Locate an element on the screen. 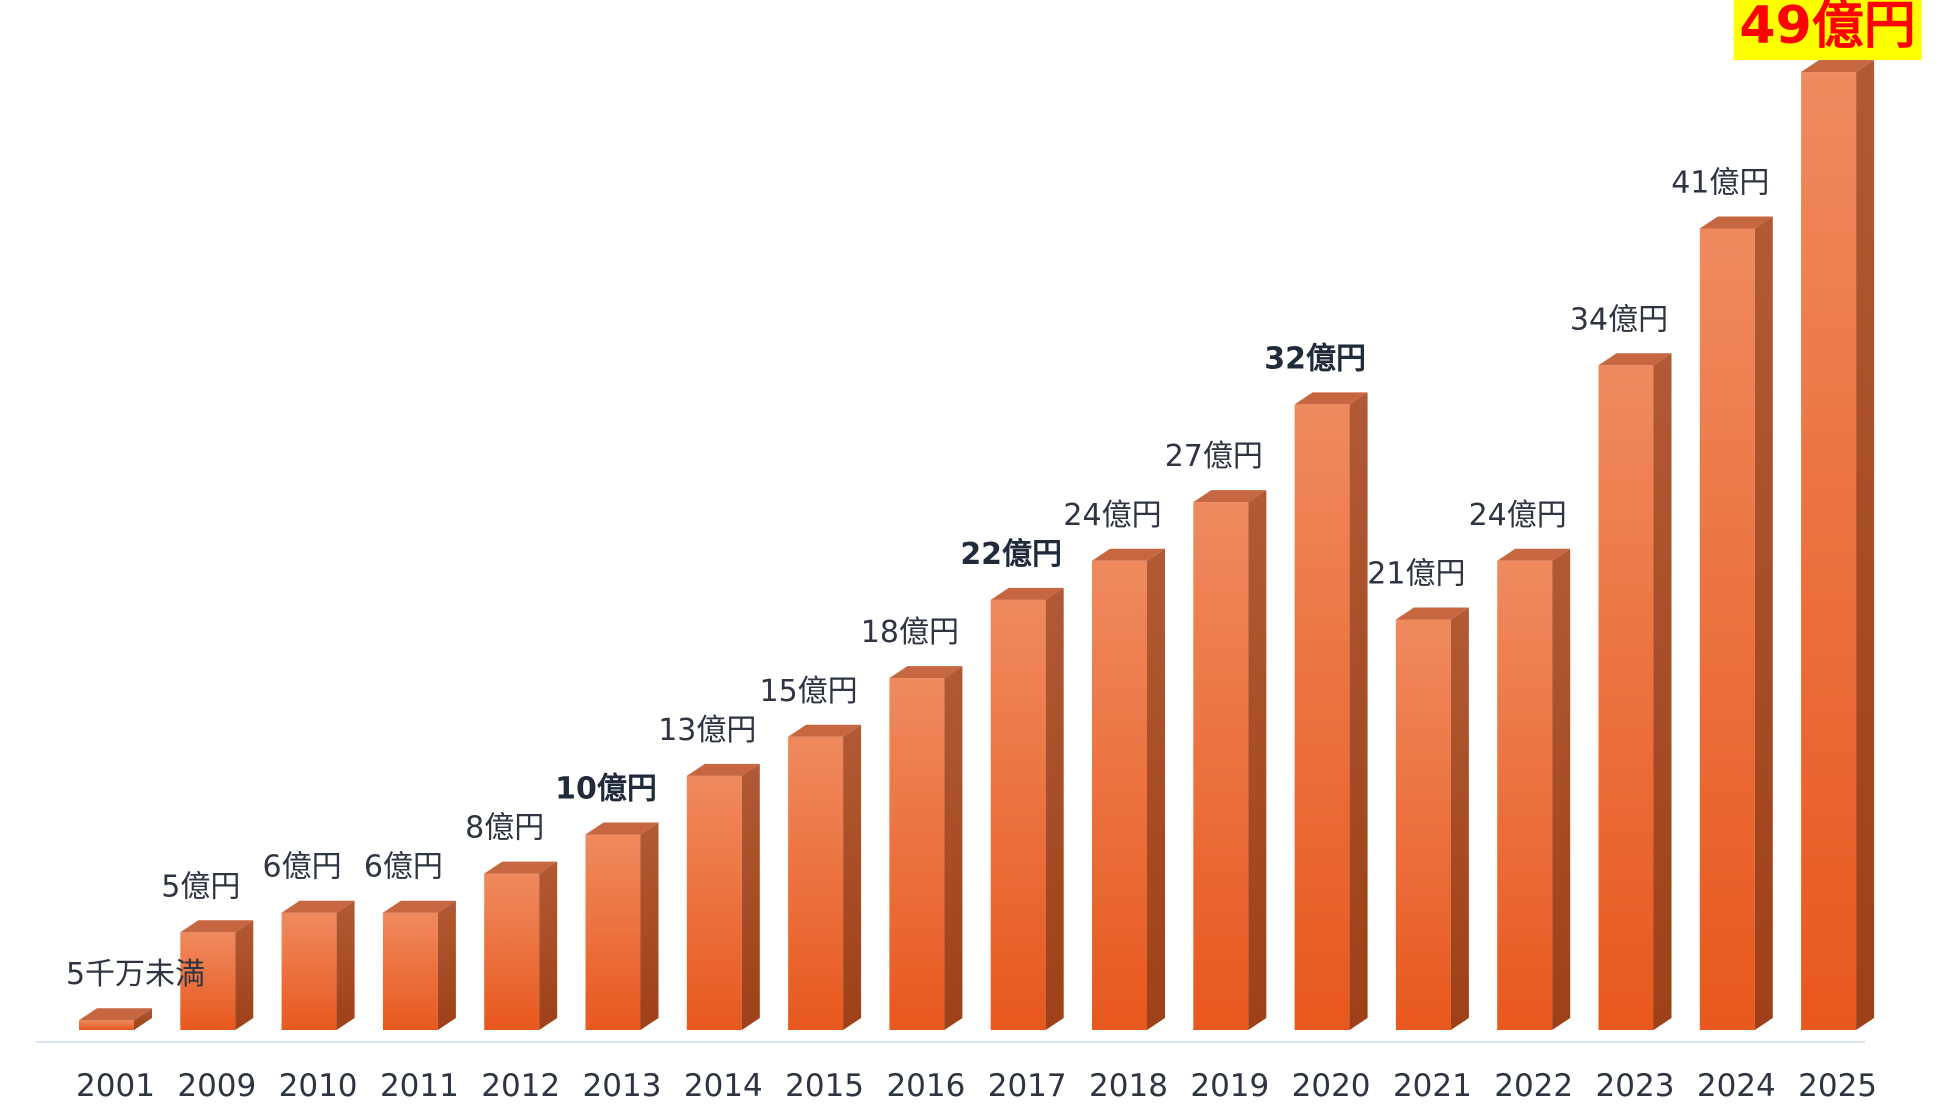 The image size is (1950, 1114). data-label-2011: 6億円 is located at coordinates (403, 867).